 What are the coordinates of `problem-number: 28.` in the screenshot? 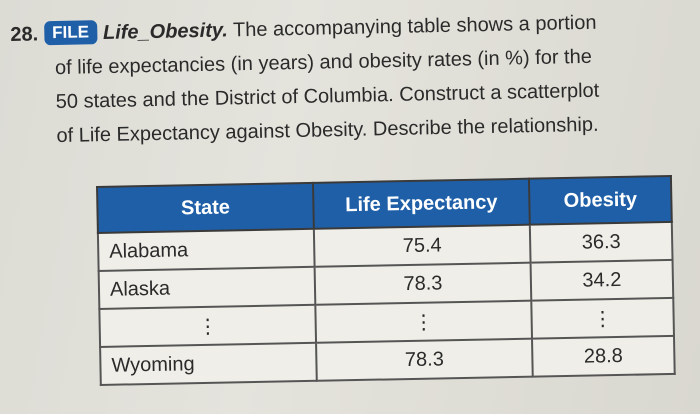 It's located at (24, 34).